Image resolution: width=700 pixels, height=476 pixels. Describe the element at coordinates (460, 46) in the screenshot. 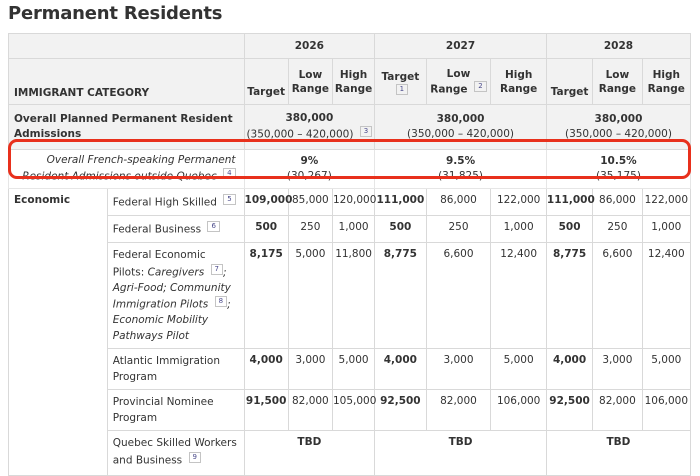

I see `year-2027-header: 2027` at that location.